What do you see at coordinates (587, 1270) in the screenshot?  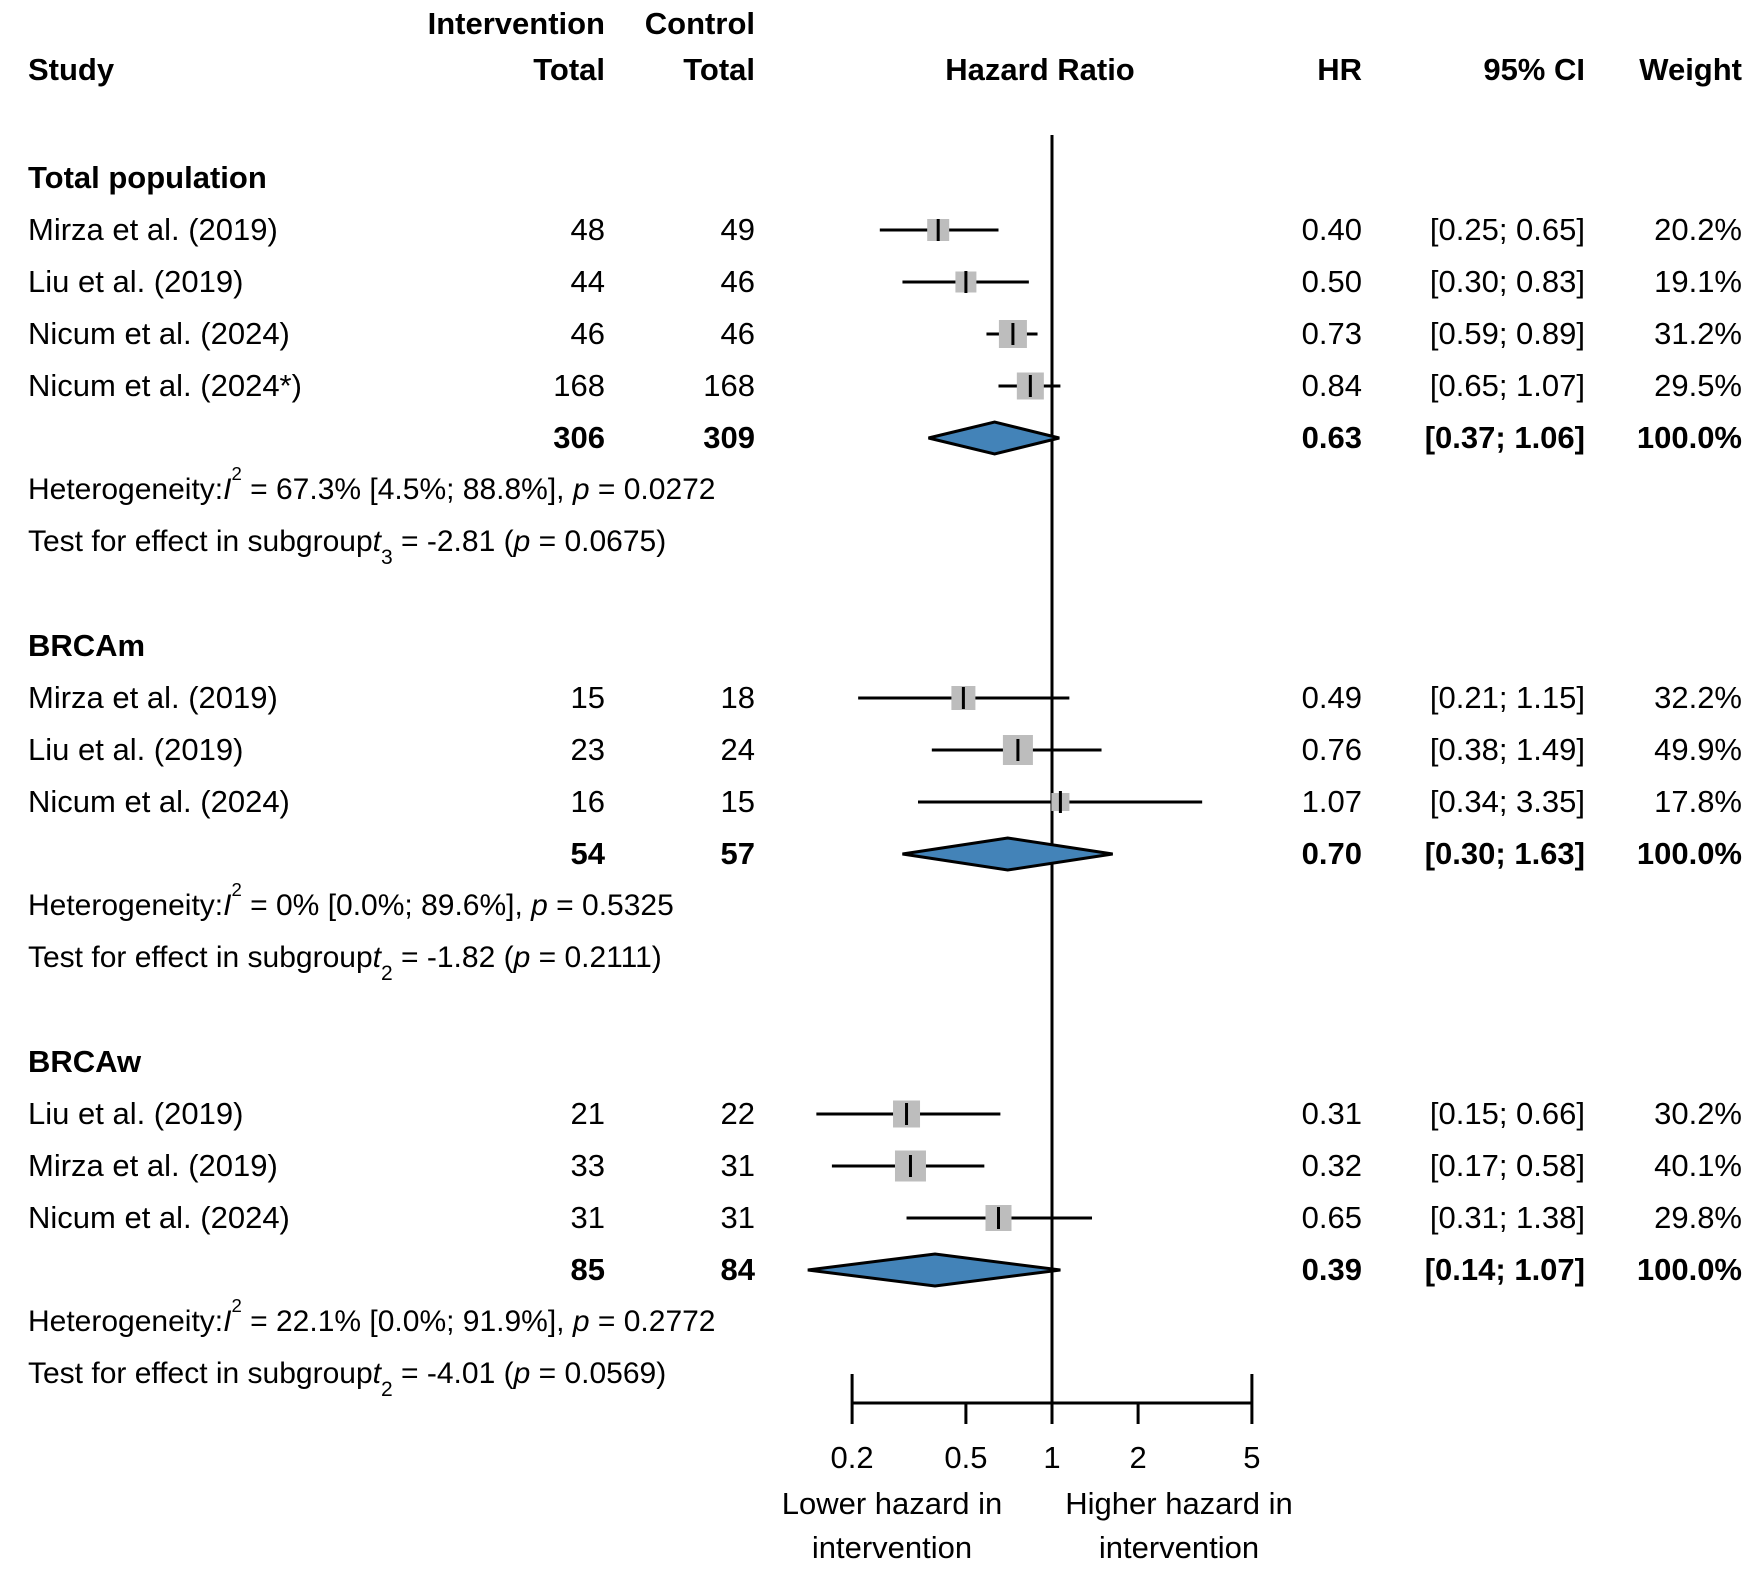 I see `pooled-intervention-total: 85` at bounding box center [587, 1270].